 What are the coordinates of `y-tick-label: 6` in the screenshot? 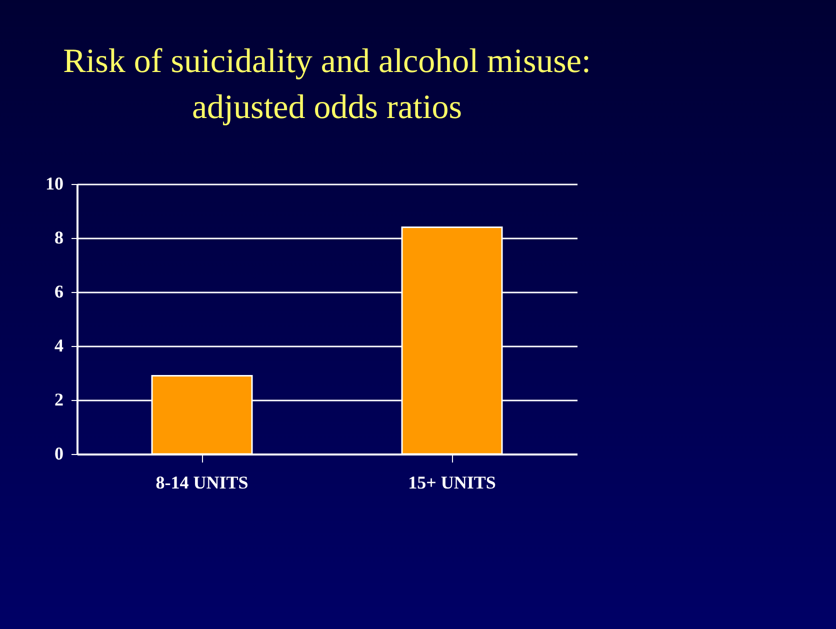 It's located at (59, 292).